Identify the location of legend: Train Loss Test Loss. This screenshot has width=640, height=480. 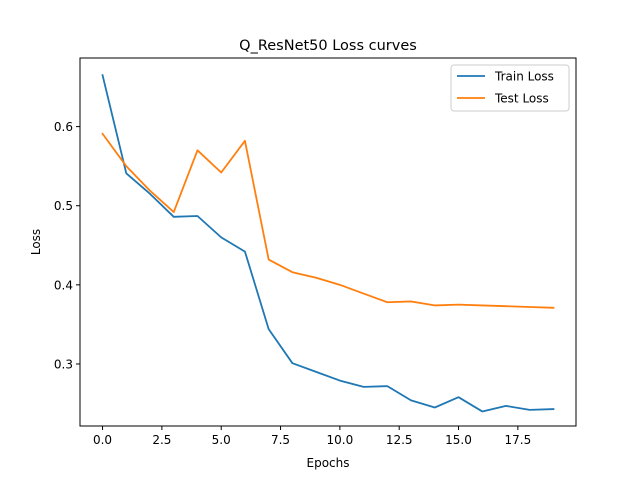
(510, 88).